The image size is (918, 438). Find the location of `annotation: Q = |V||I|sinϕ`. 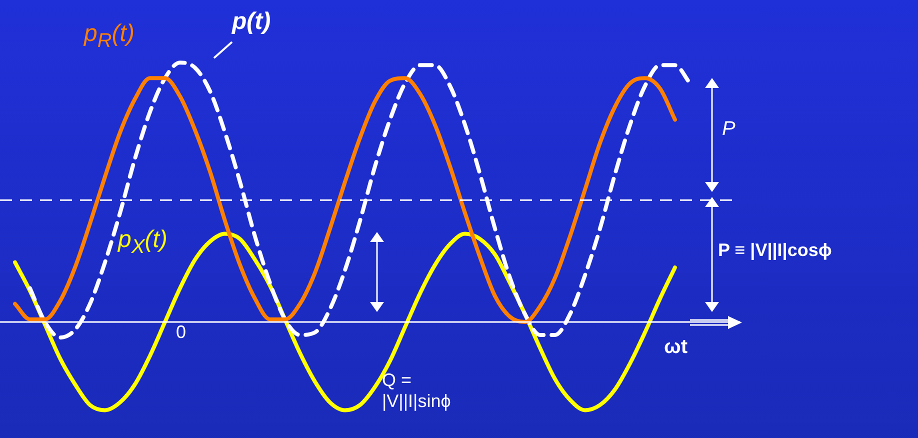

annotation: Q = |V||I|sinϕ is located at coordinates (416, 391).